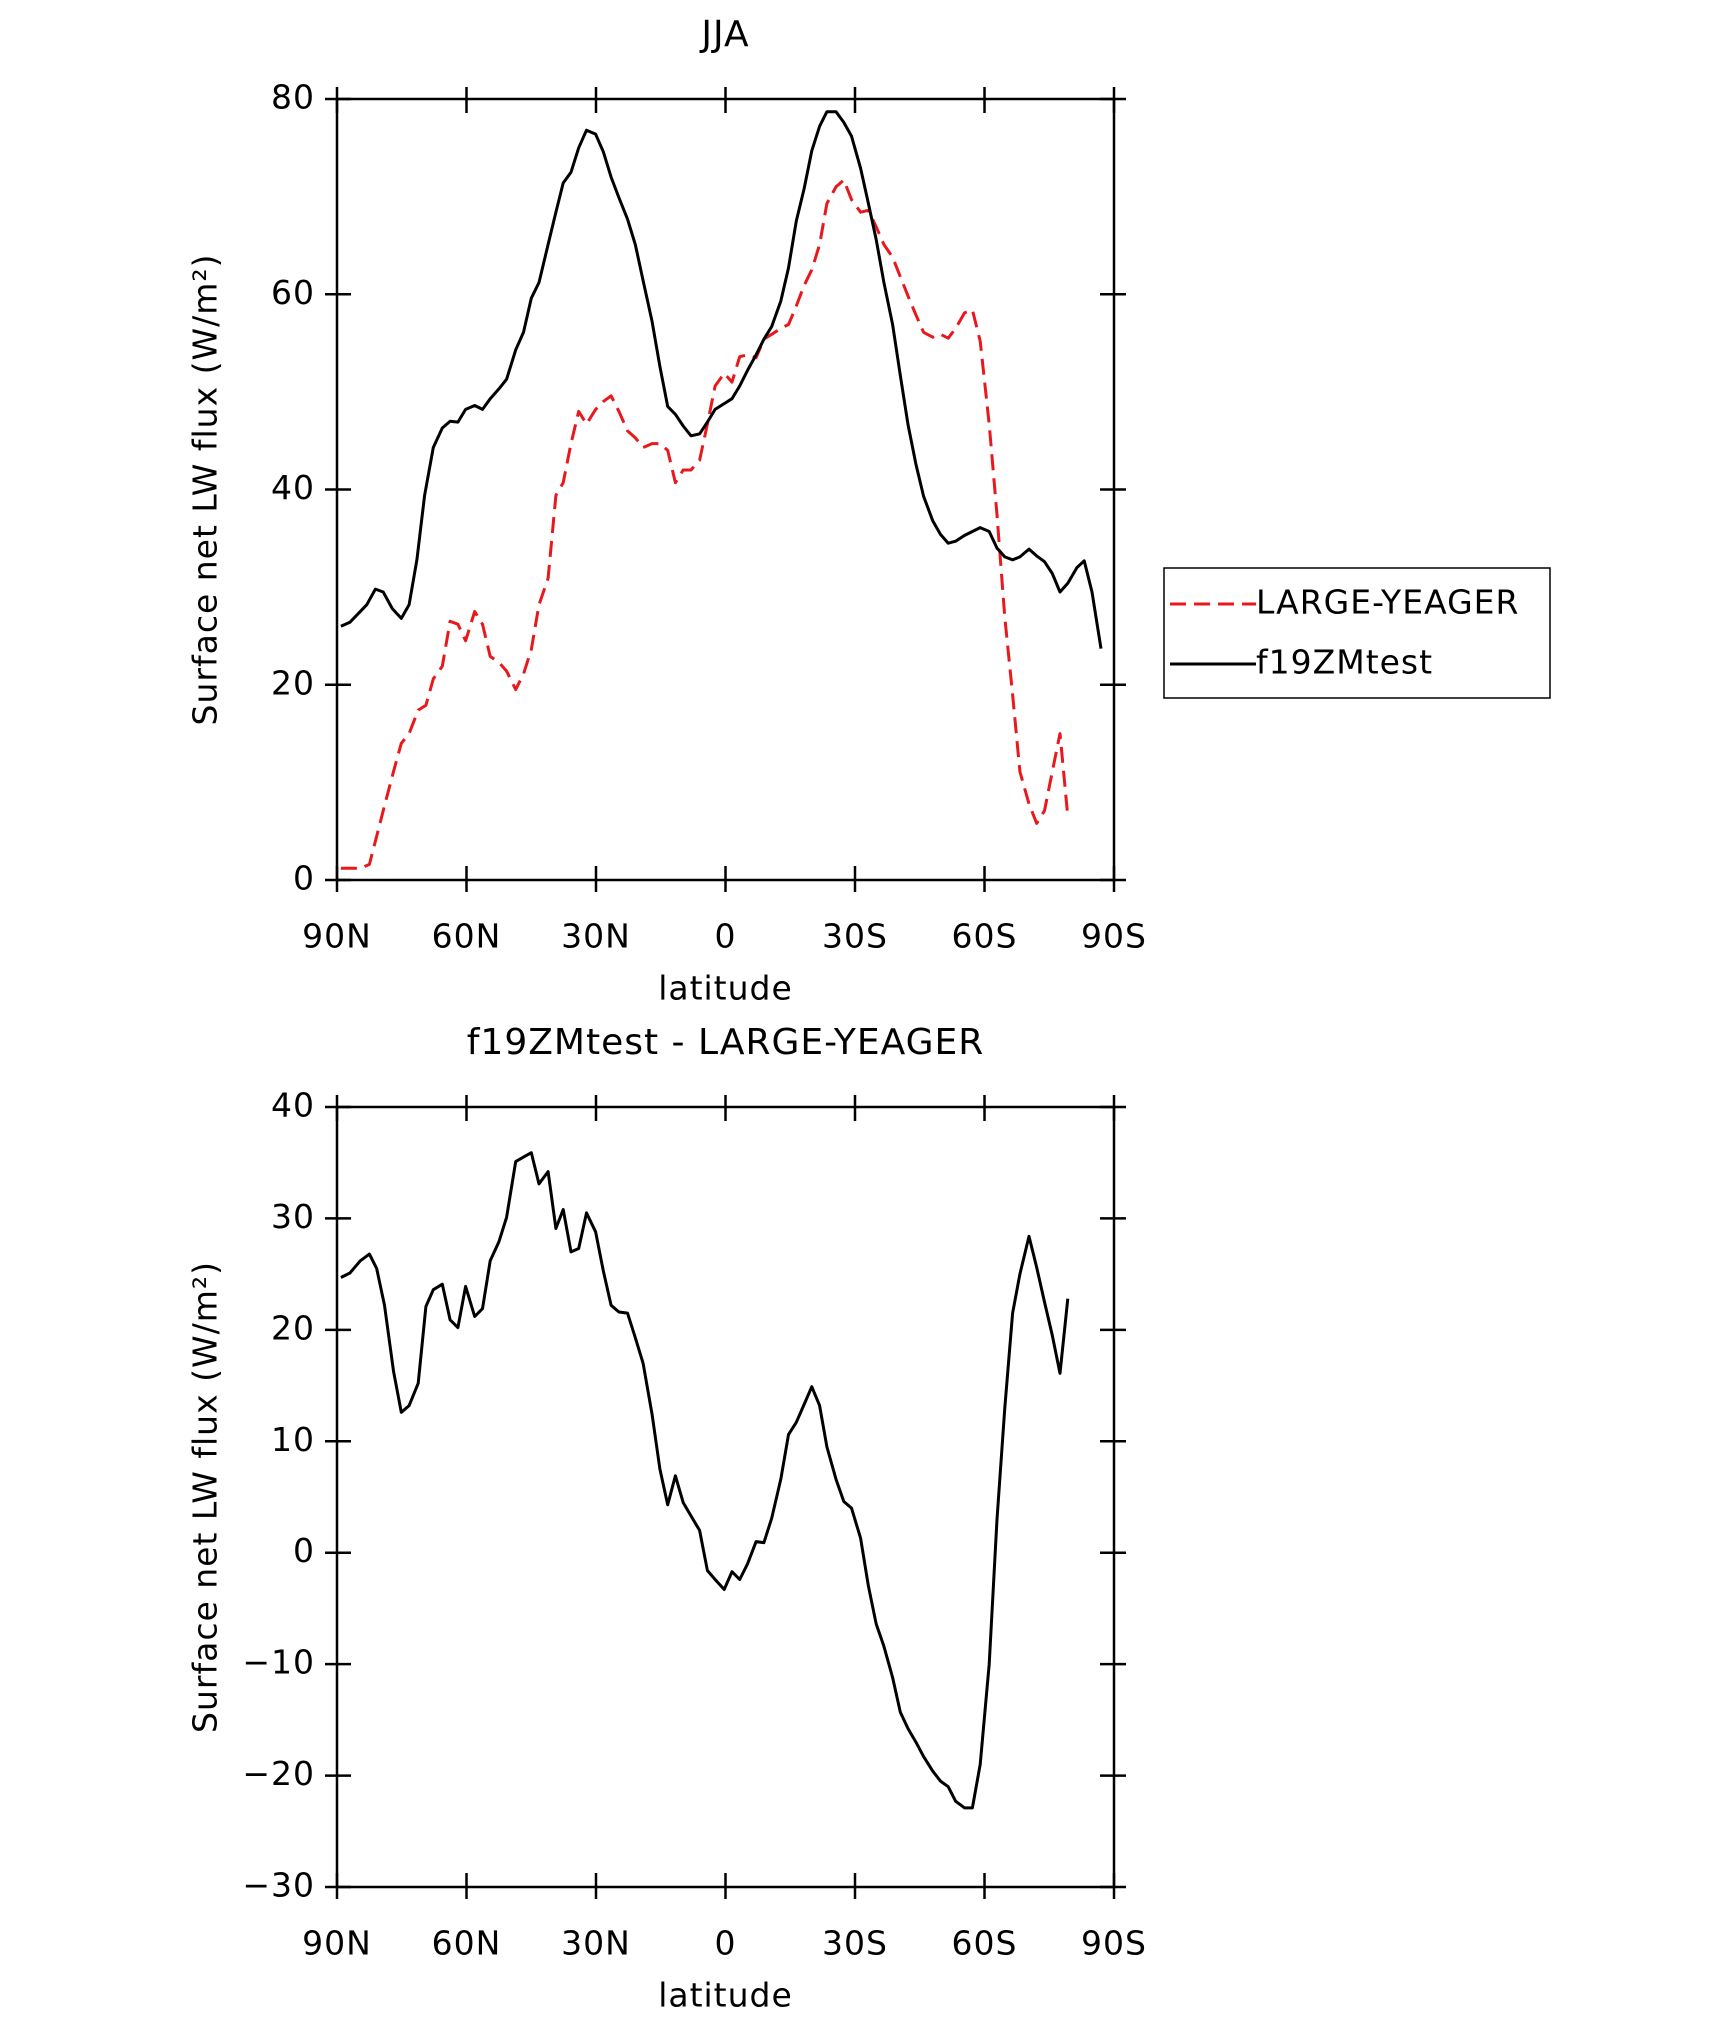  Describe the element at coordinates (293, 1439) in the screenshot. I see `y-tick-label: 10` at that location.